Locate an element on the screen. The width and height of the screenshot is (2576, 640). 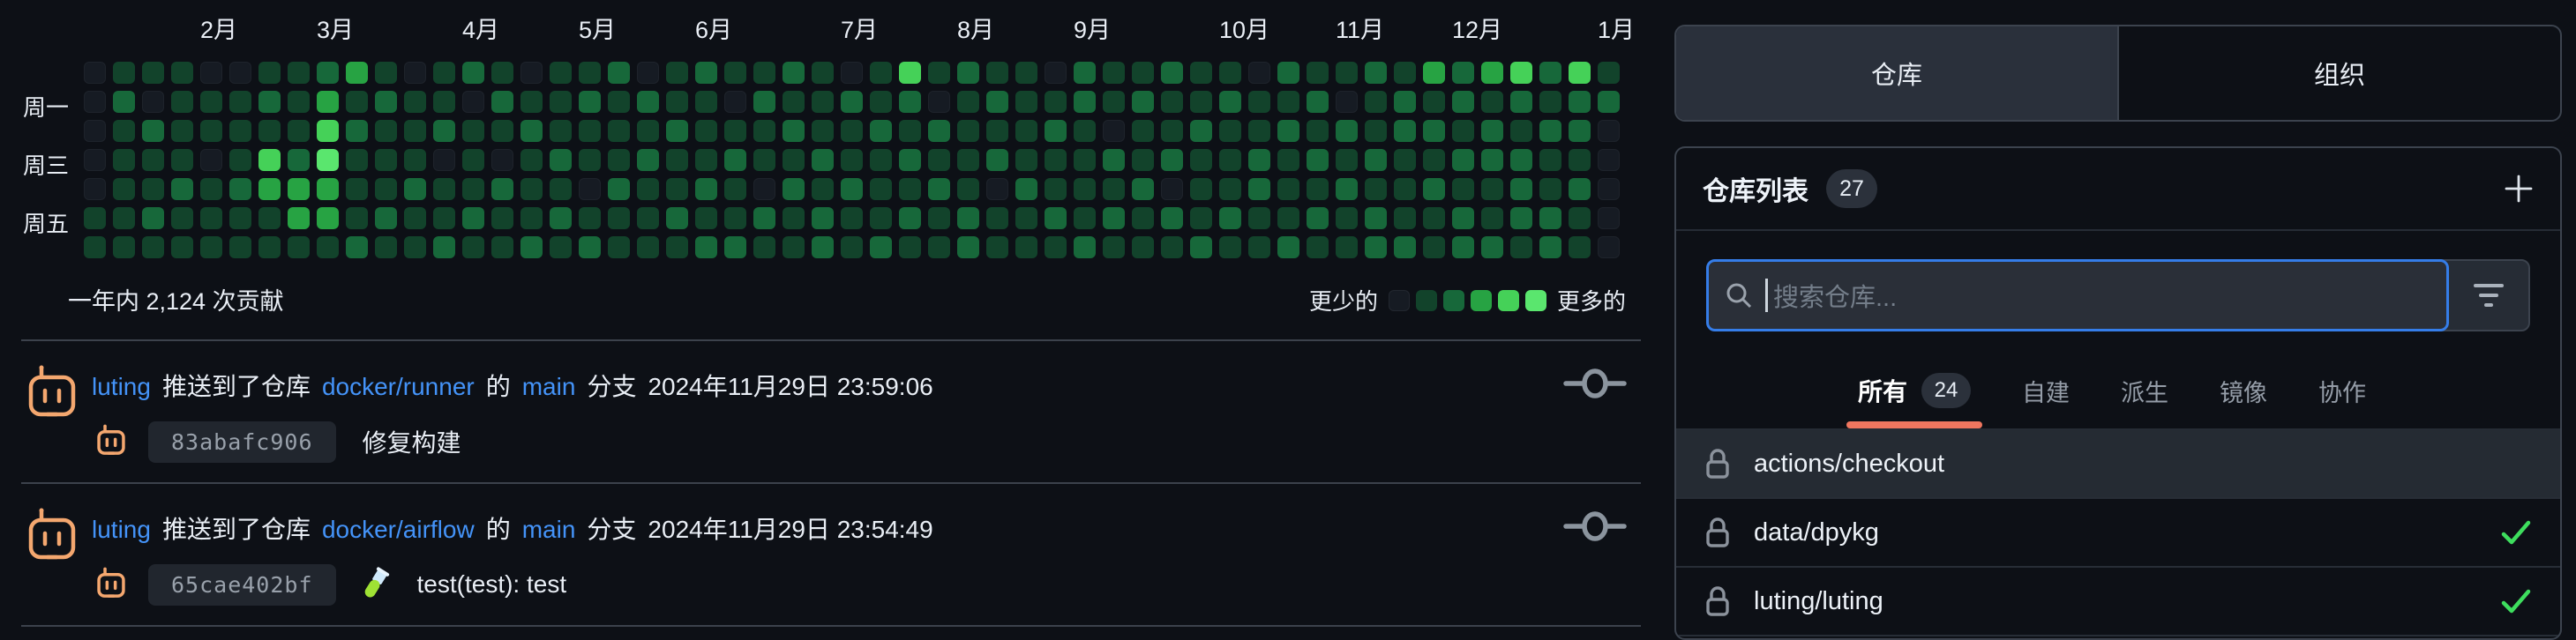
commit-hash-badge: 83abafc906 is located at coordinates (242, 441).